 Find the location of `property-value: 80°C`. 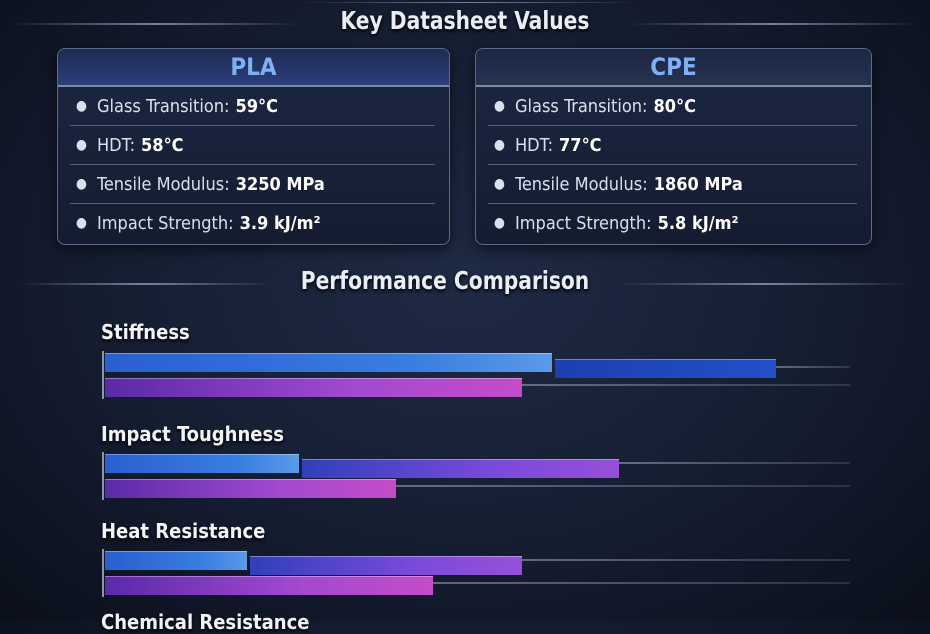

property-value: 80°C is located at coordinates (675, 106).